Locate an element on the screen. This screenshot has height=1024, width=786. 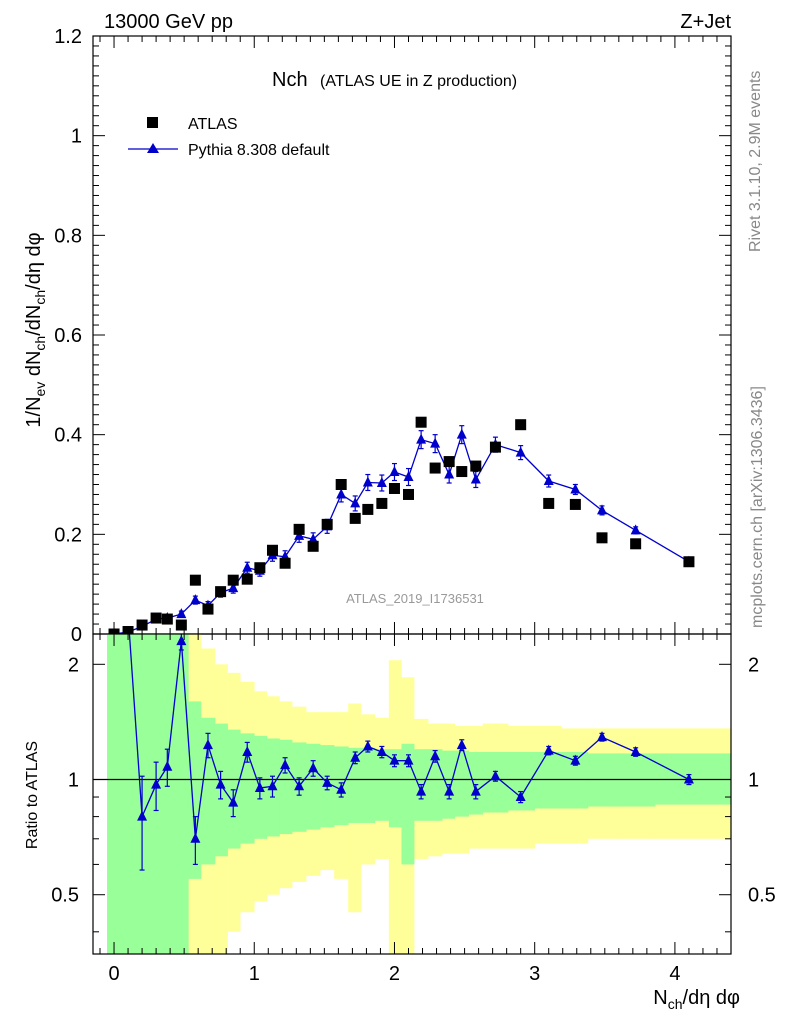
y-tick-label: 0.6 is located at coordinates (68, 336).